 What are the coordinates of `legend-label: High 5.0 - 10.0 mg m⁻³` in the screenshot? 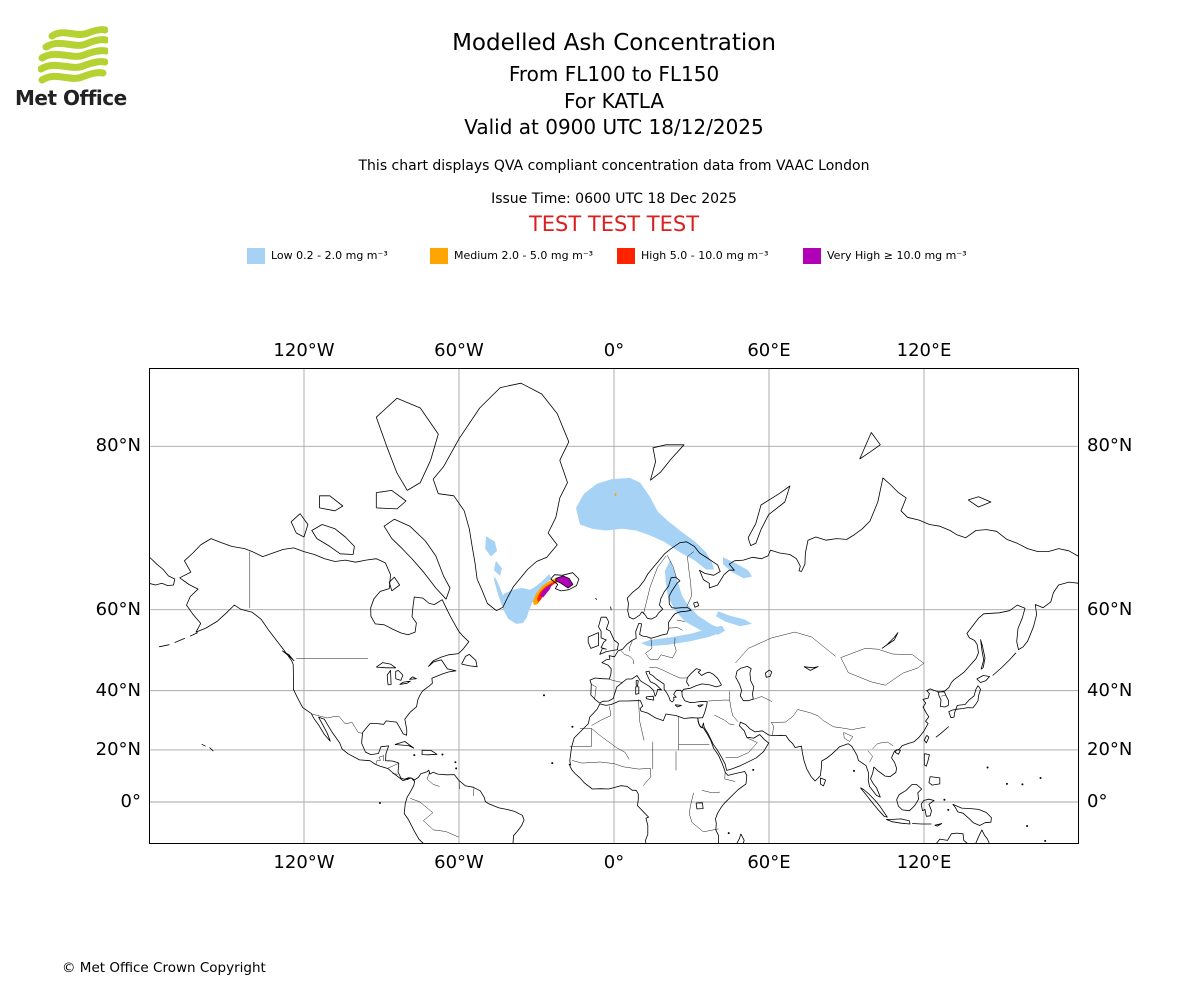 It's located at (705, 255).